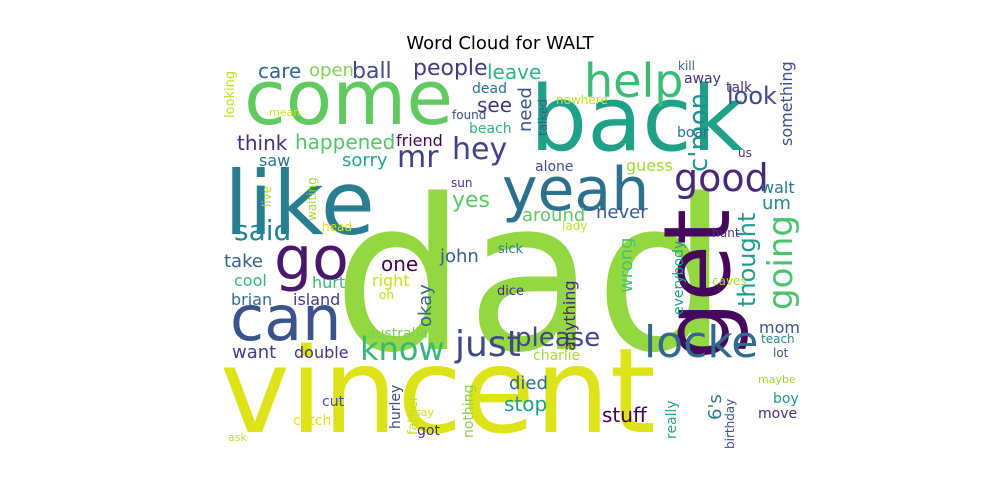  Describe the element at coordinates (402, 349) in the screenshot. I see `word-know-label: know` at that location.